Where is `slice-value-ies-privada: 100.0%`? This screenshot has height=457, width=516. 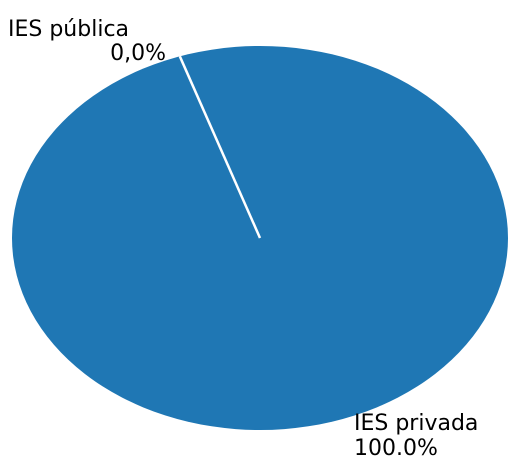
slice-value-ies-privada: 100.0% is located at coordinates (396, 446).